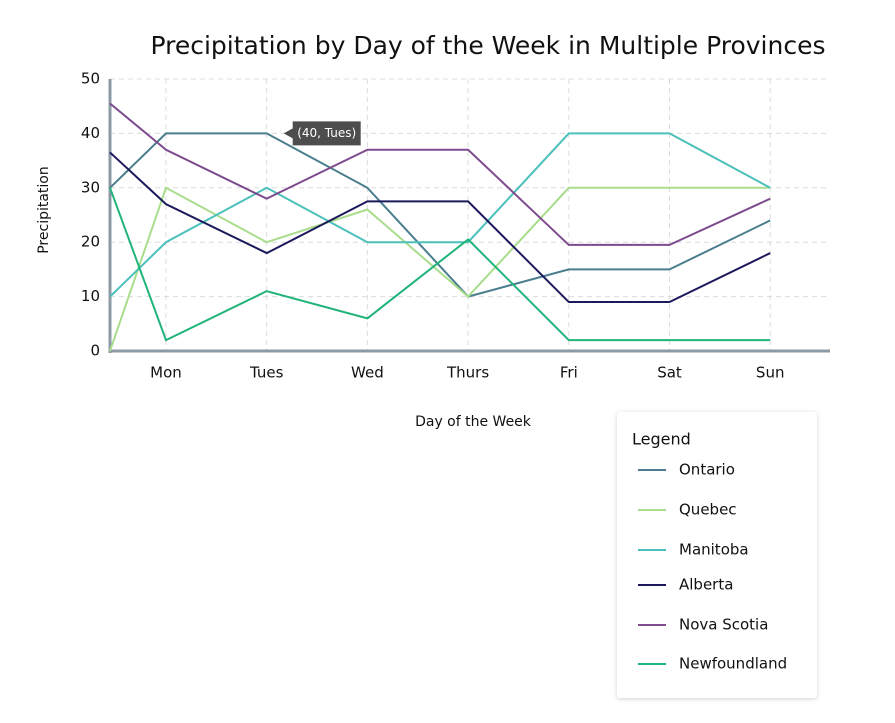  What do you see at coordinates (714, 550) in the screenshot?
I see `legend-label: Manitoba` at bounding box center [714, 550].